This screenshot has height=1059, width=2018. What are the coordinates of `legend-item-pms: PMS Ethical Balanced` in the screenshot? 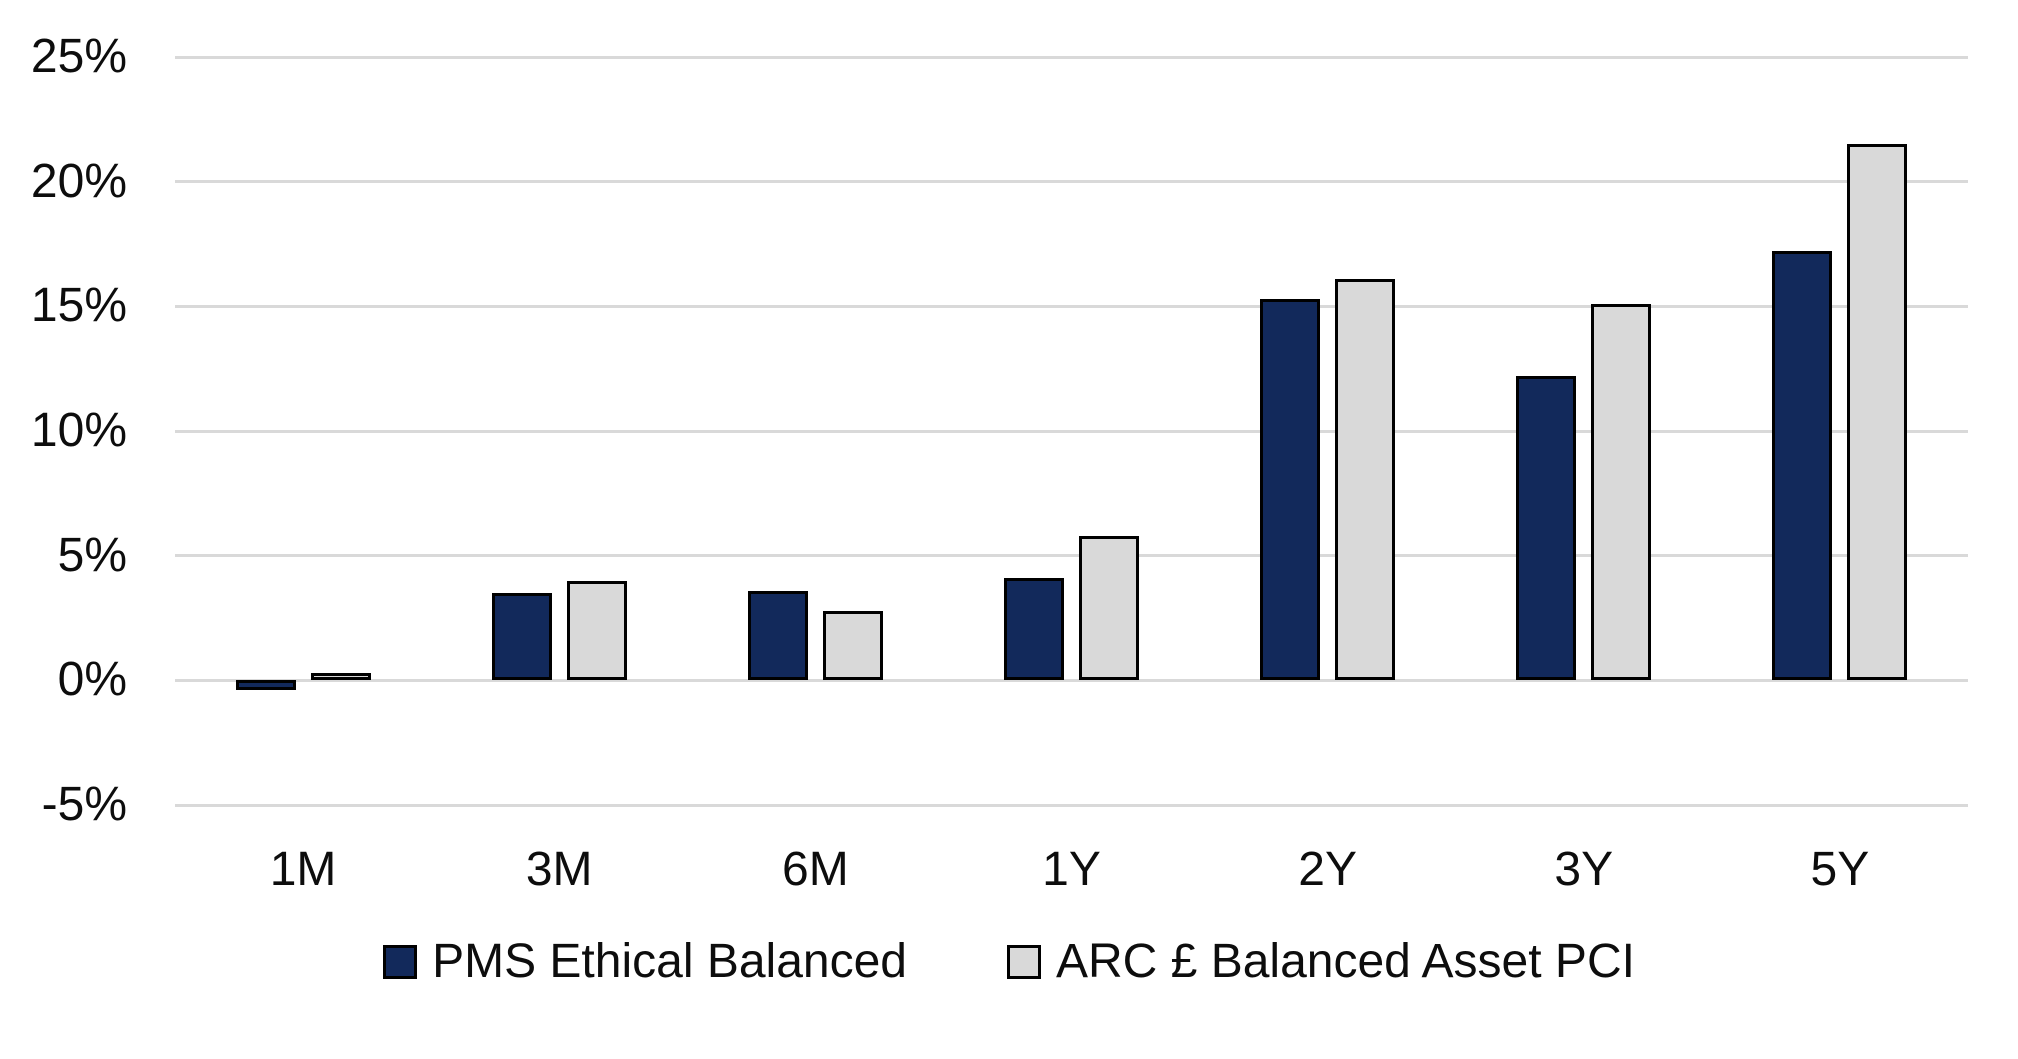 It's located at (645, 962).